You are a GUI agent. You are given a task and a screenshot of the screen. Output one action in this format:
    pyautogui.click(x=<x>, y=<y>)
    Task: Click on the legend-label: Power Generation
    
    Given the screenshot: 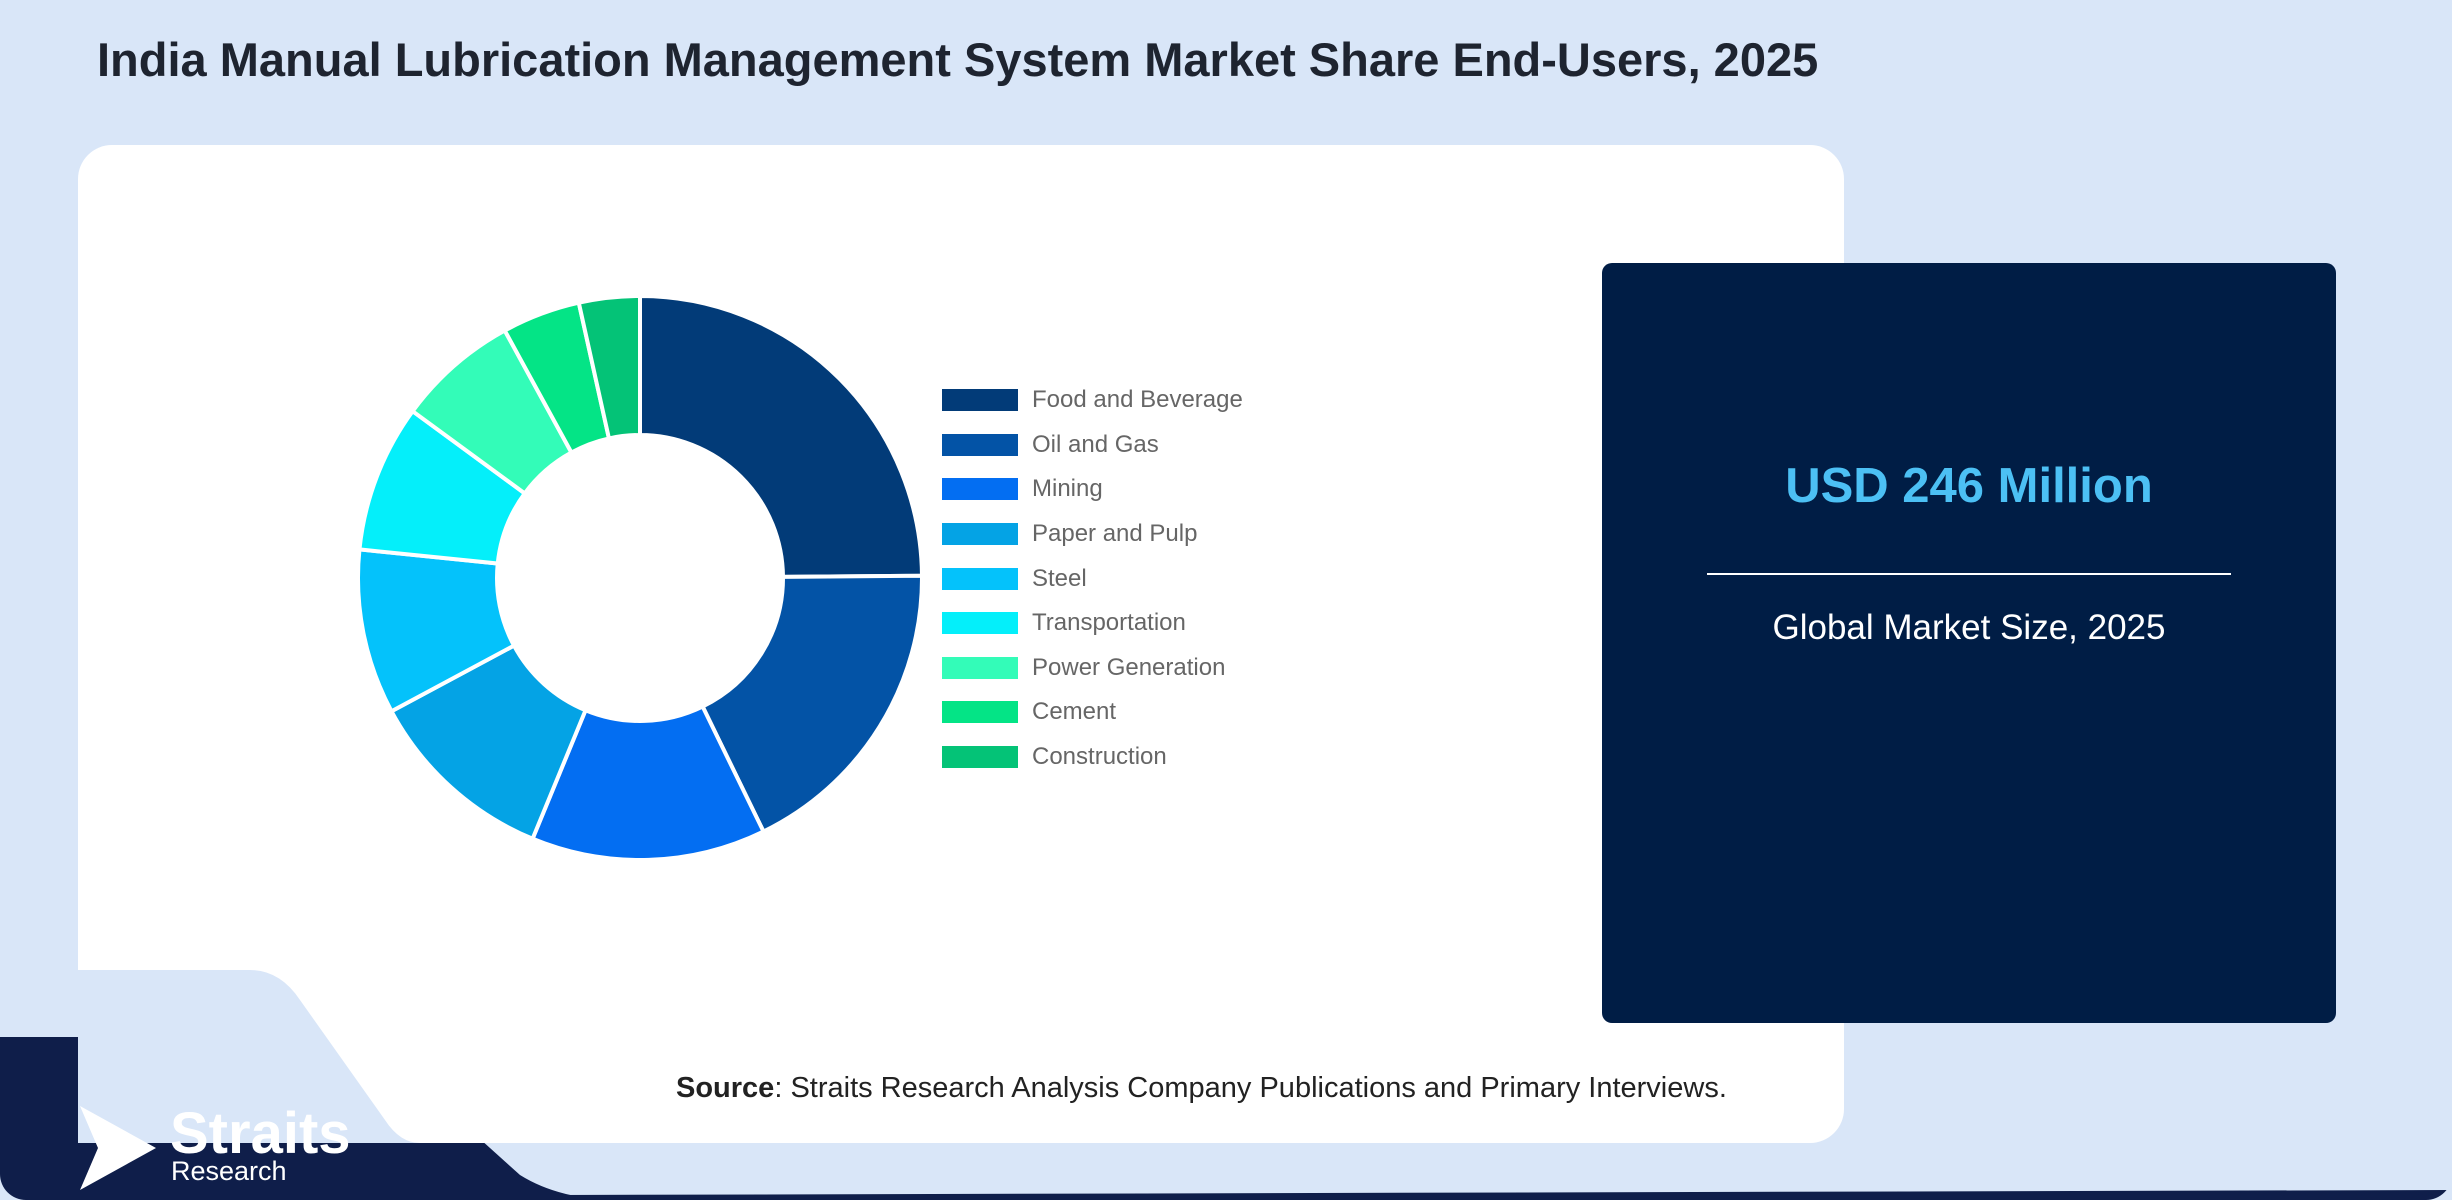 What is the action you would take?
    pyautogui.click(x=1129, y=667)
    